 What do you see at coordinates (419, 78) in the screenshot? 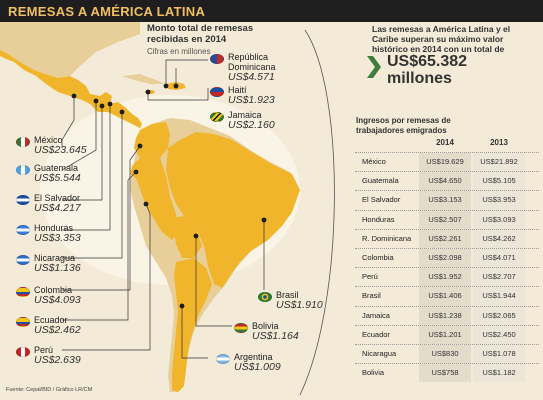
I see `total-amount-unit: millones` at bounding box center [419, 78].